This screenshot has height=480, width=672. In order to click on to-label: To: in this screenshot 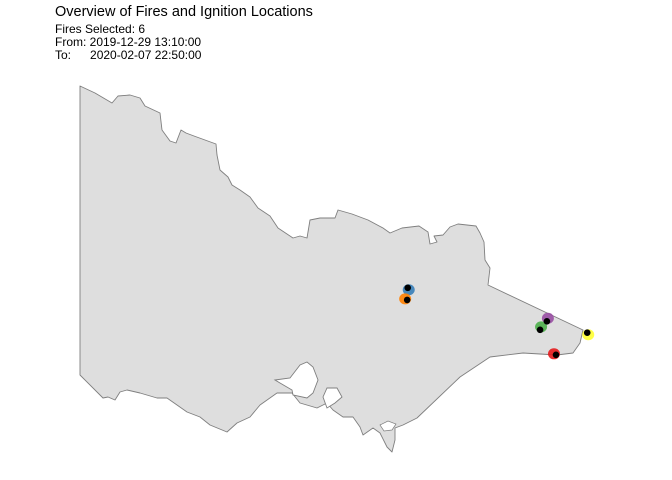, I will do `click(63, 55)`.